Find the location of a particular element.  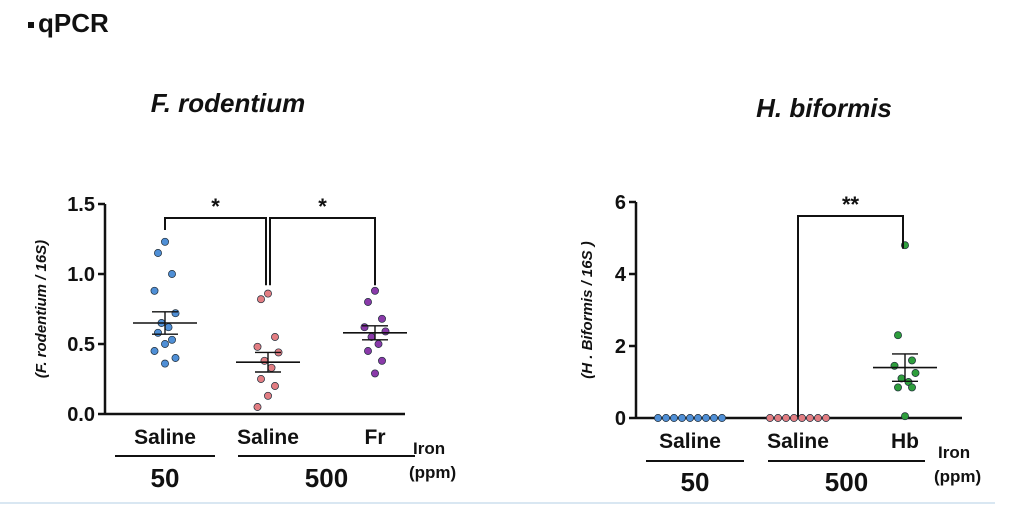

significance-label: * is located at coordinates (322, 206).